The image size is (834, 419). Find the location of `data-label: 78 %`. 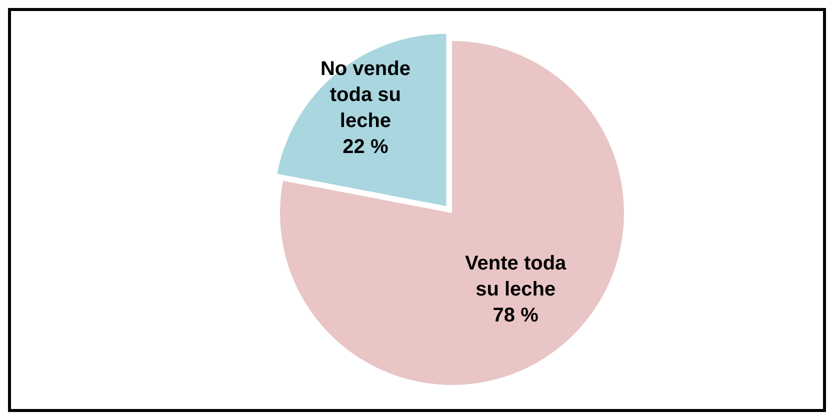

data-label: 78 % is located at coordinates (515, 315).